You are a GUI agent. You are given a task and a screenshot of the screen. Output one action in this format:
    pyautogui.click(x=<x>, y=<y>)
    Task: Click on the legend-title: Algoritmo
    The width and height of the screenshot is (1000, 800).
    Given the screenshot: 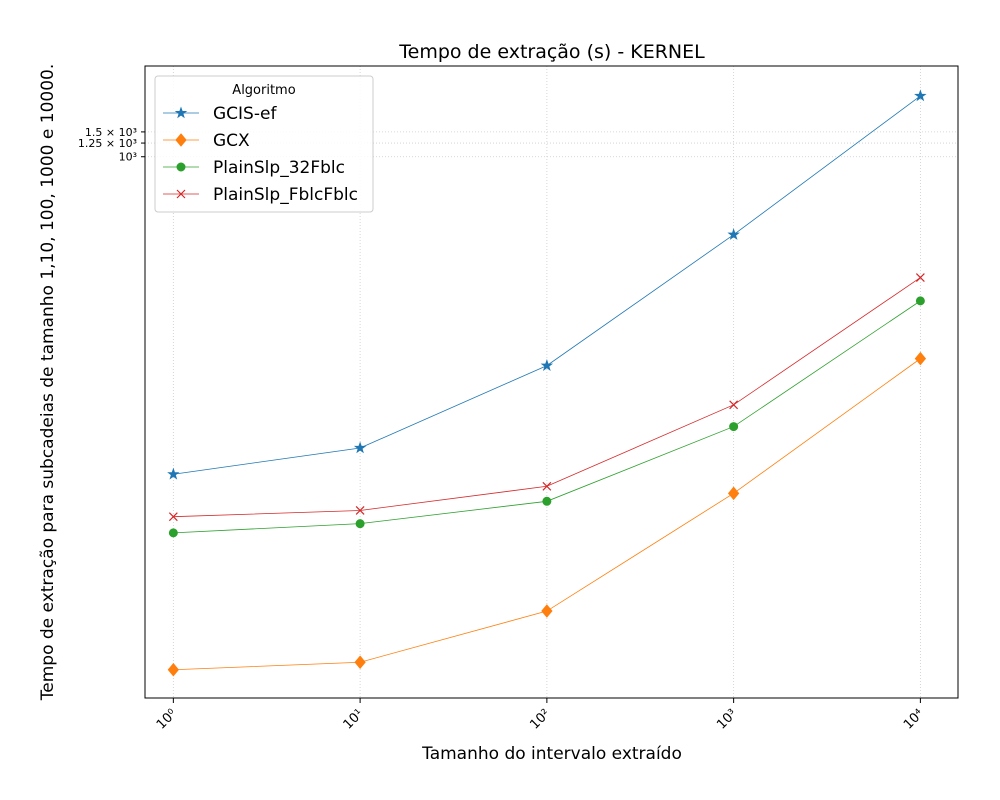 What is the action you would take?
    pyautogui.click(x=263, y=90)
    